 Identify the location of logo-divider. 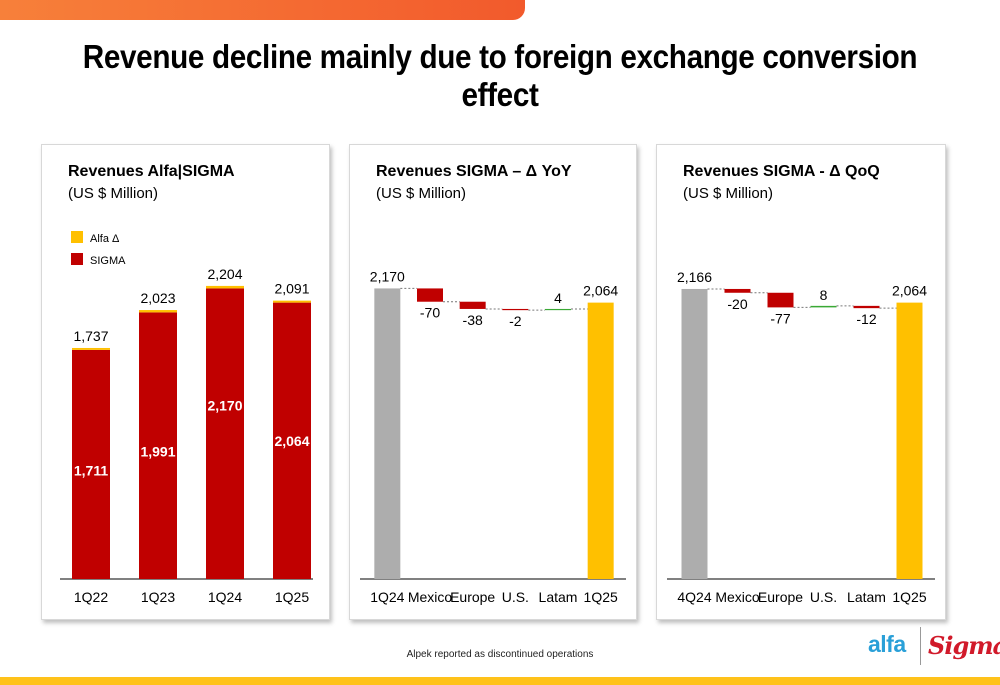
(920, 646).